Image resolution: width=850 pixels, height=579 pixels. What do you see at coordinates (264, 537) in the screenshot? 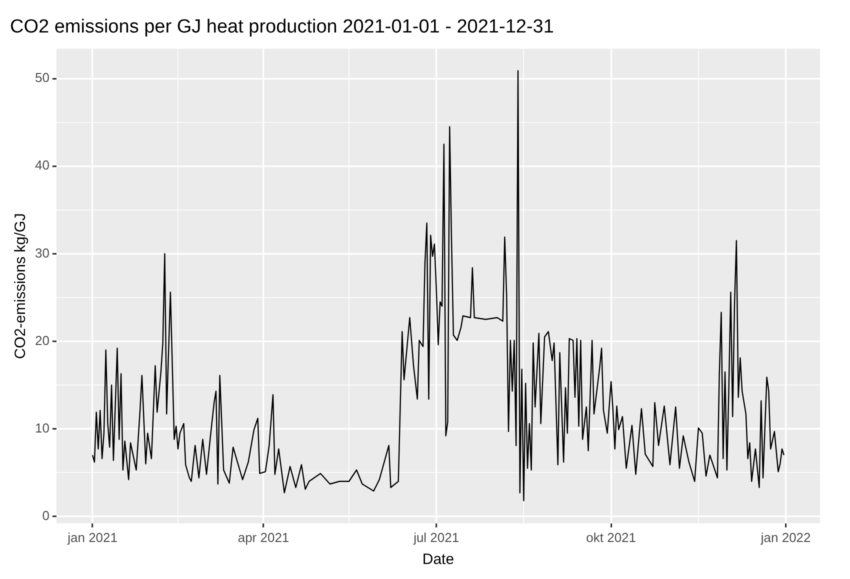
I see `x-tick-label: apr 2021` at bounding box center [264, 537].